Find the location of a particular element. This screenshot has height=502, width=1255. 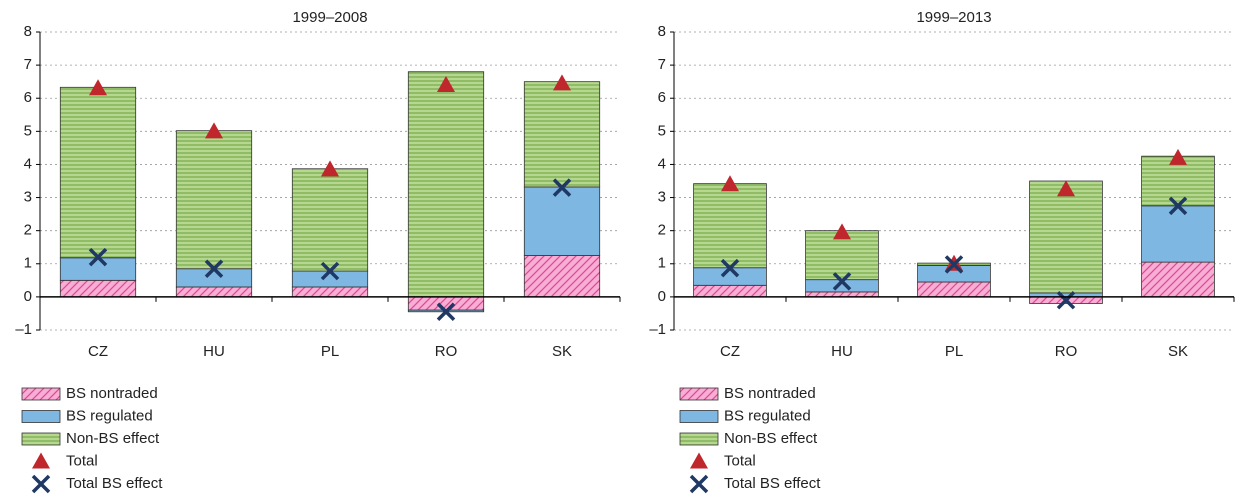

chart-title: 1999–2008 is located at coordinates (329, 17).